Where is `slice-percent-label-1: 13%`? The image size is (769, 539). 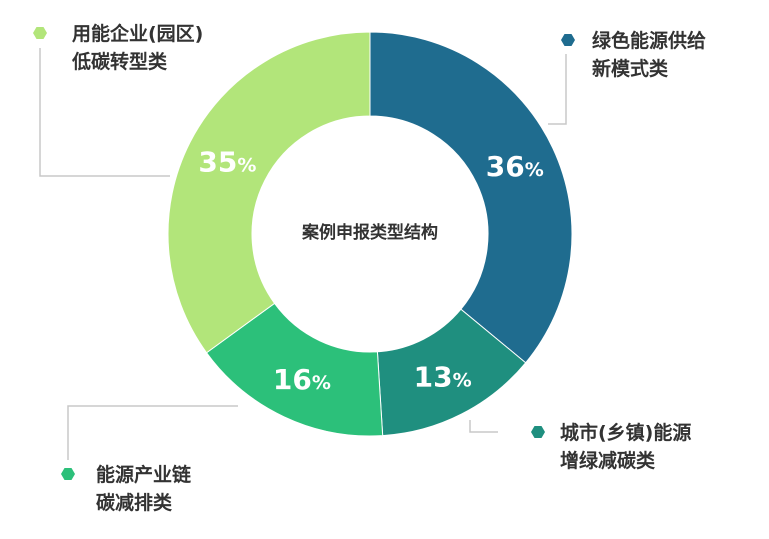
slice-percent-label-1: 13% is located at coordinates (443, 377).